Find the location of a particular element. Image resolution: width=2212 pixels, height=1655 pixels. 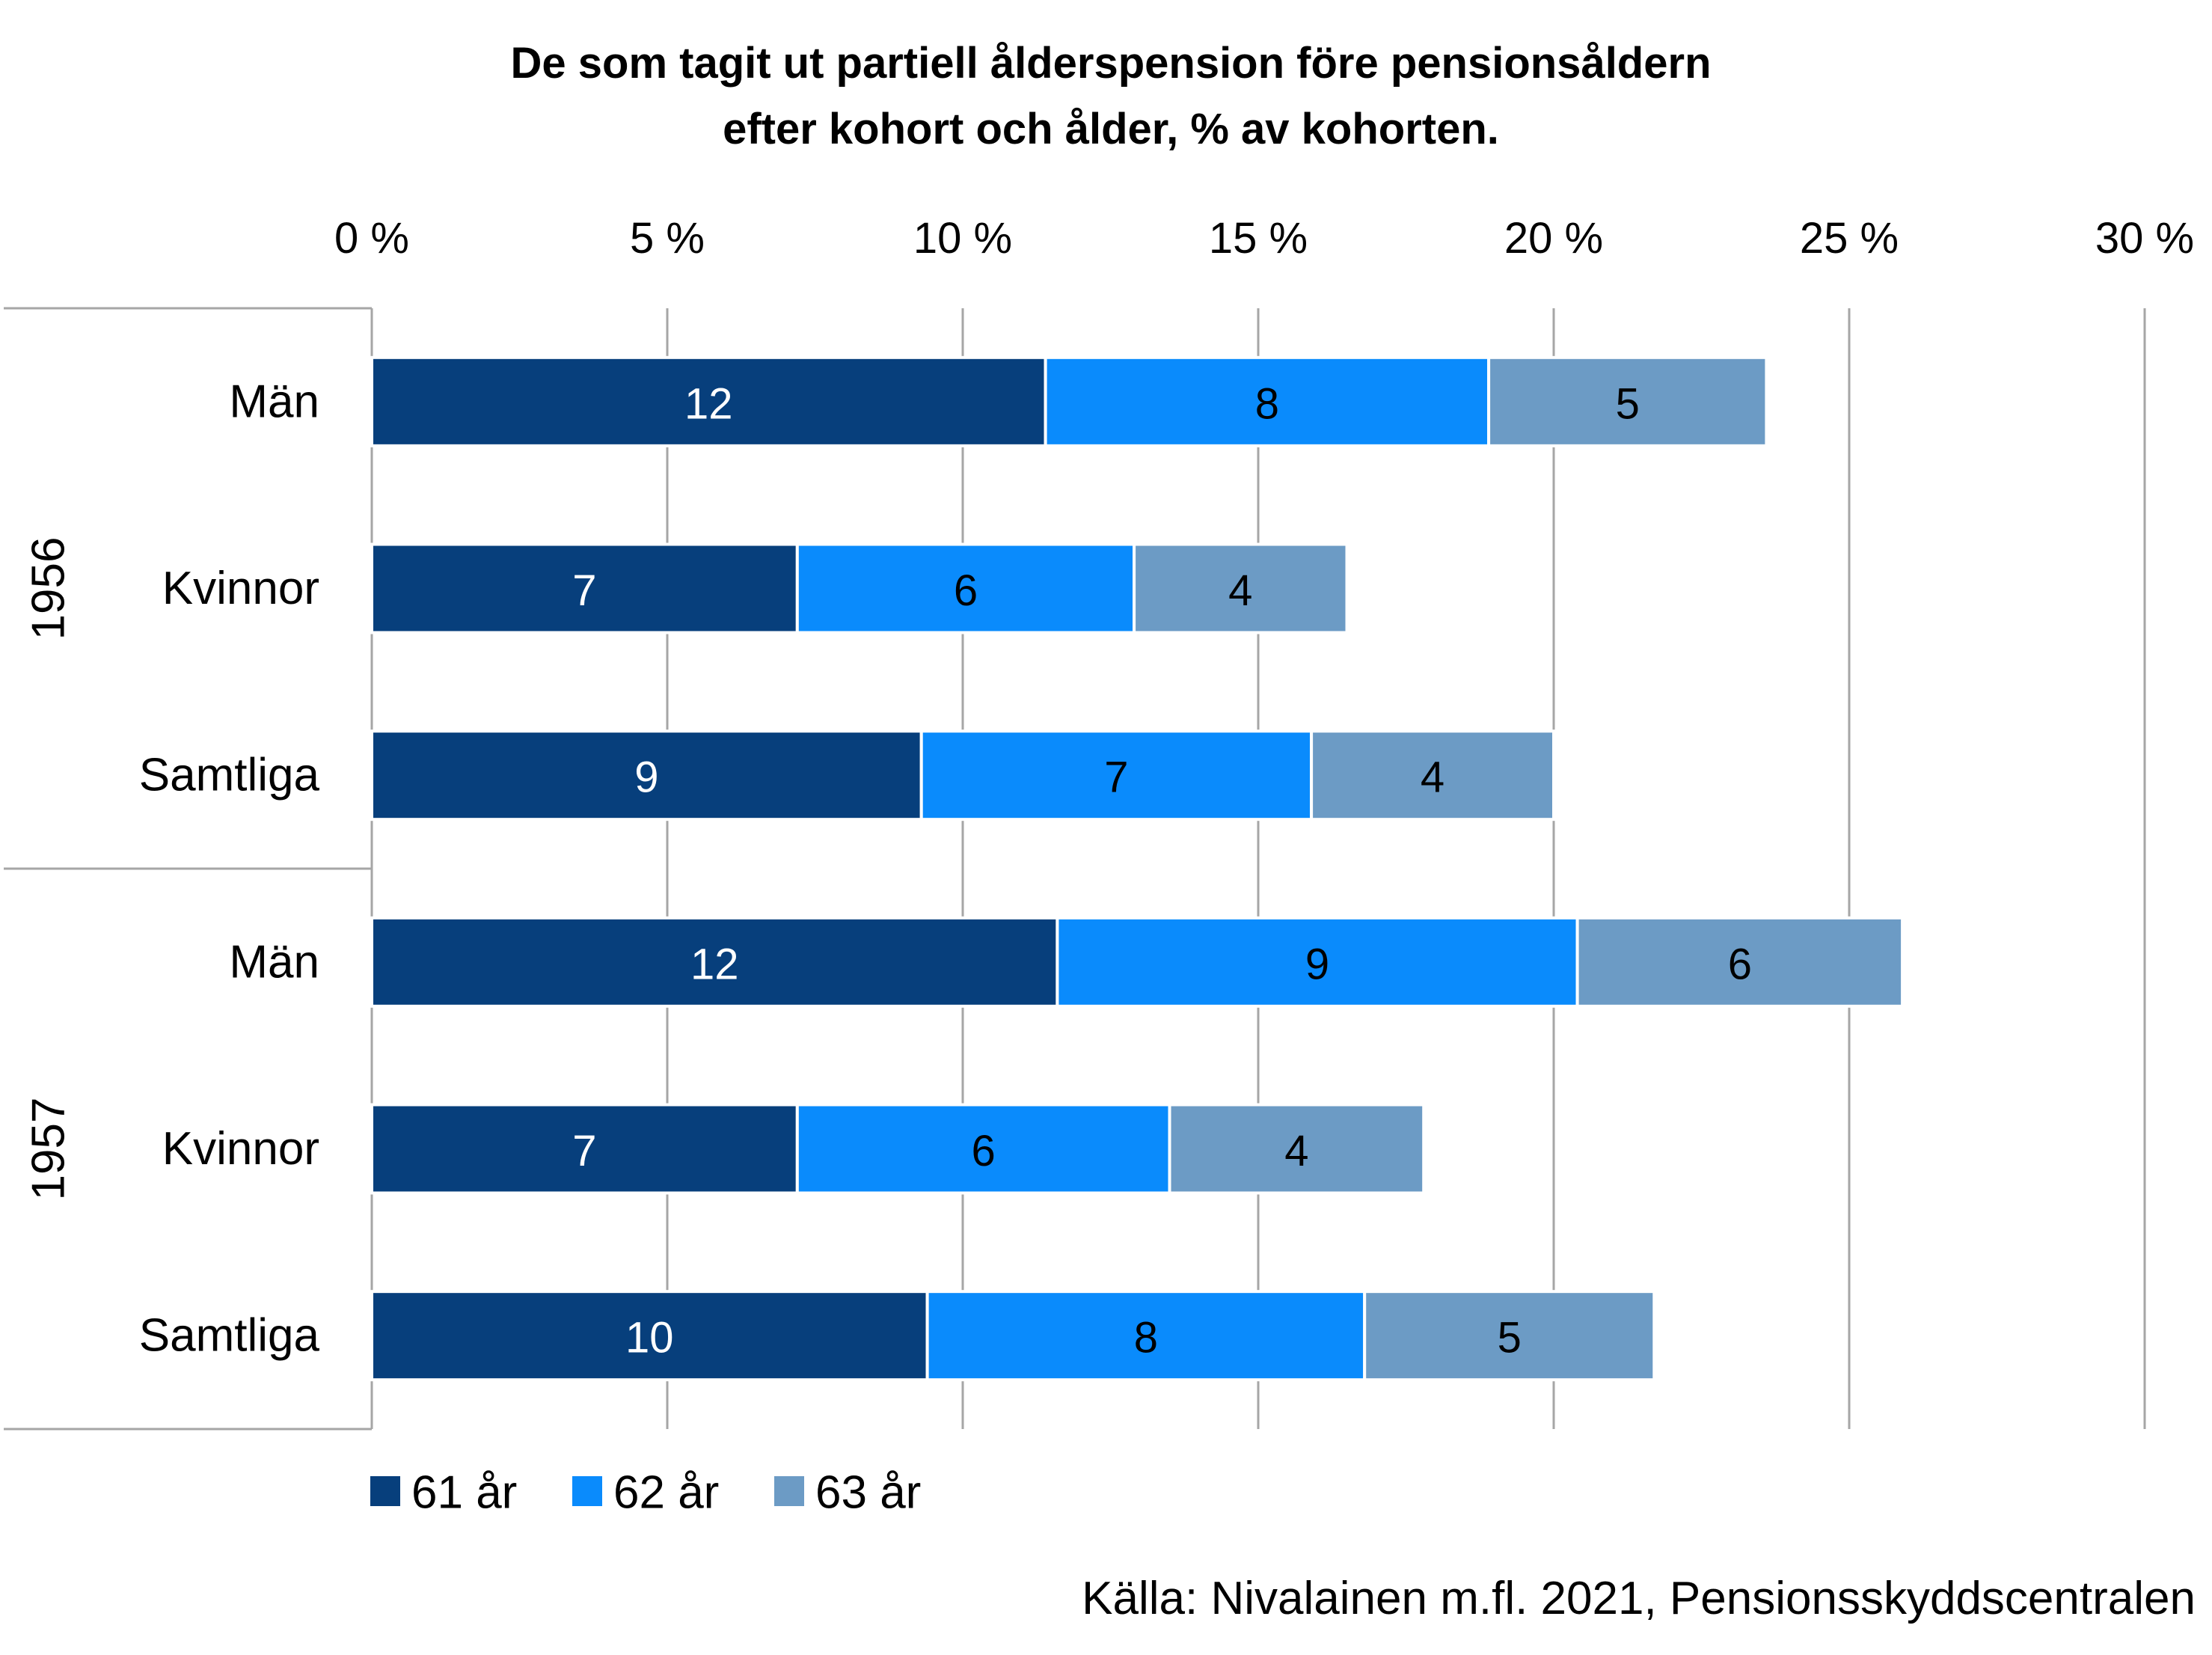

x-tick-label: 30 % is located at coordinates (2144, 239).